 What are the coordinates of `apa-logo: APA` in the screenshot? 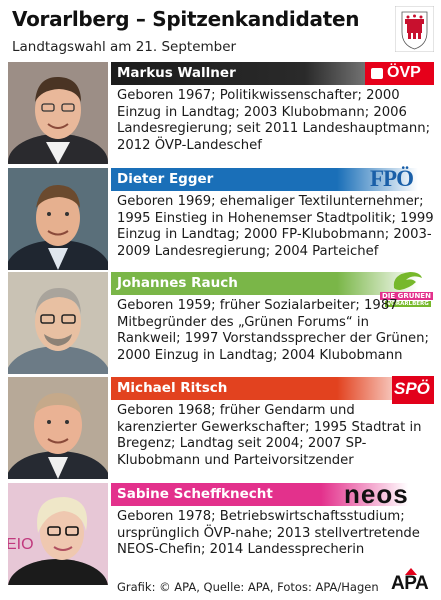 It's located at (412, 581).